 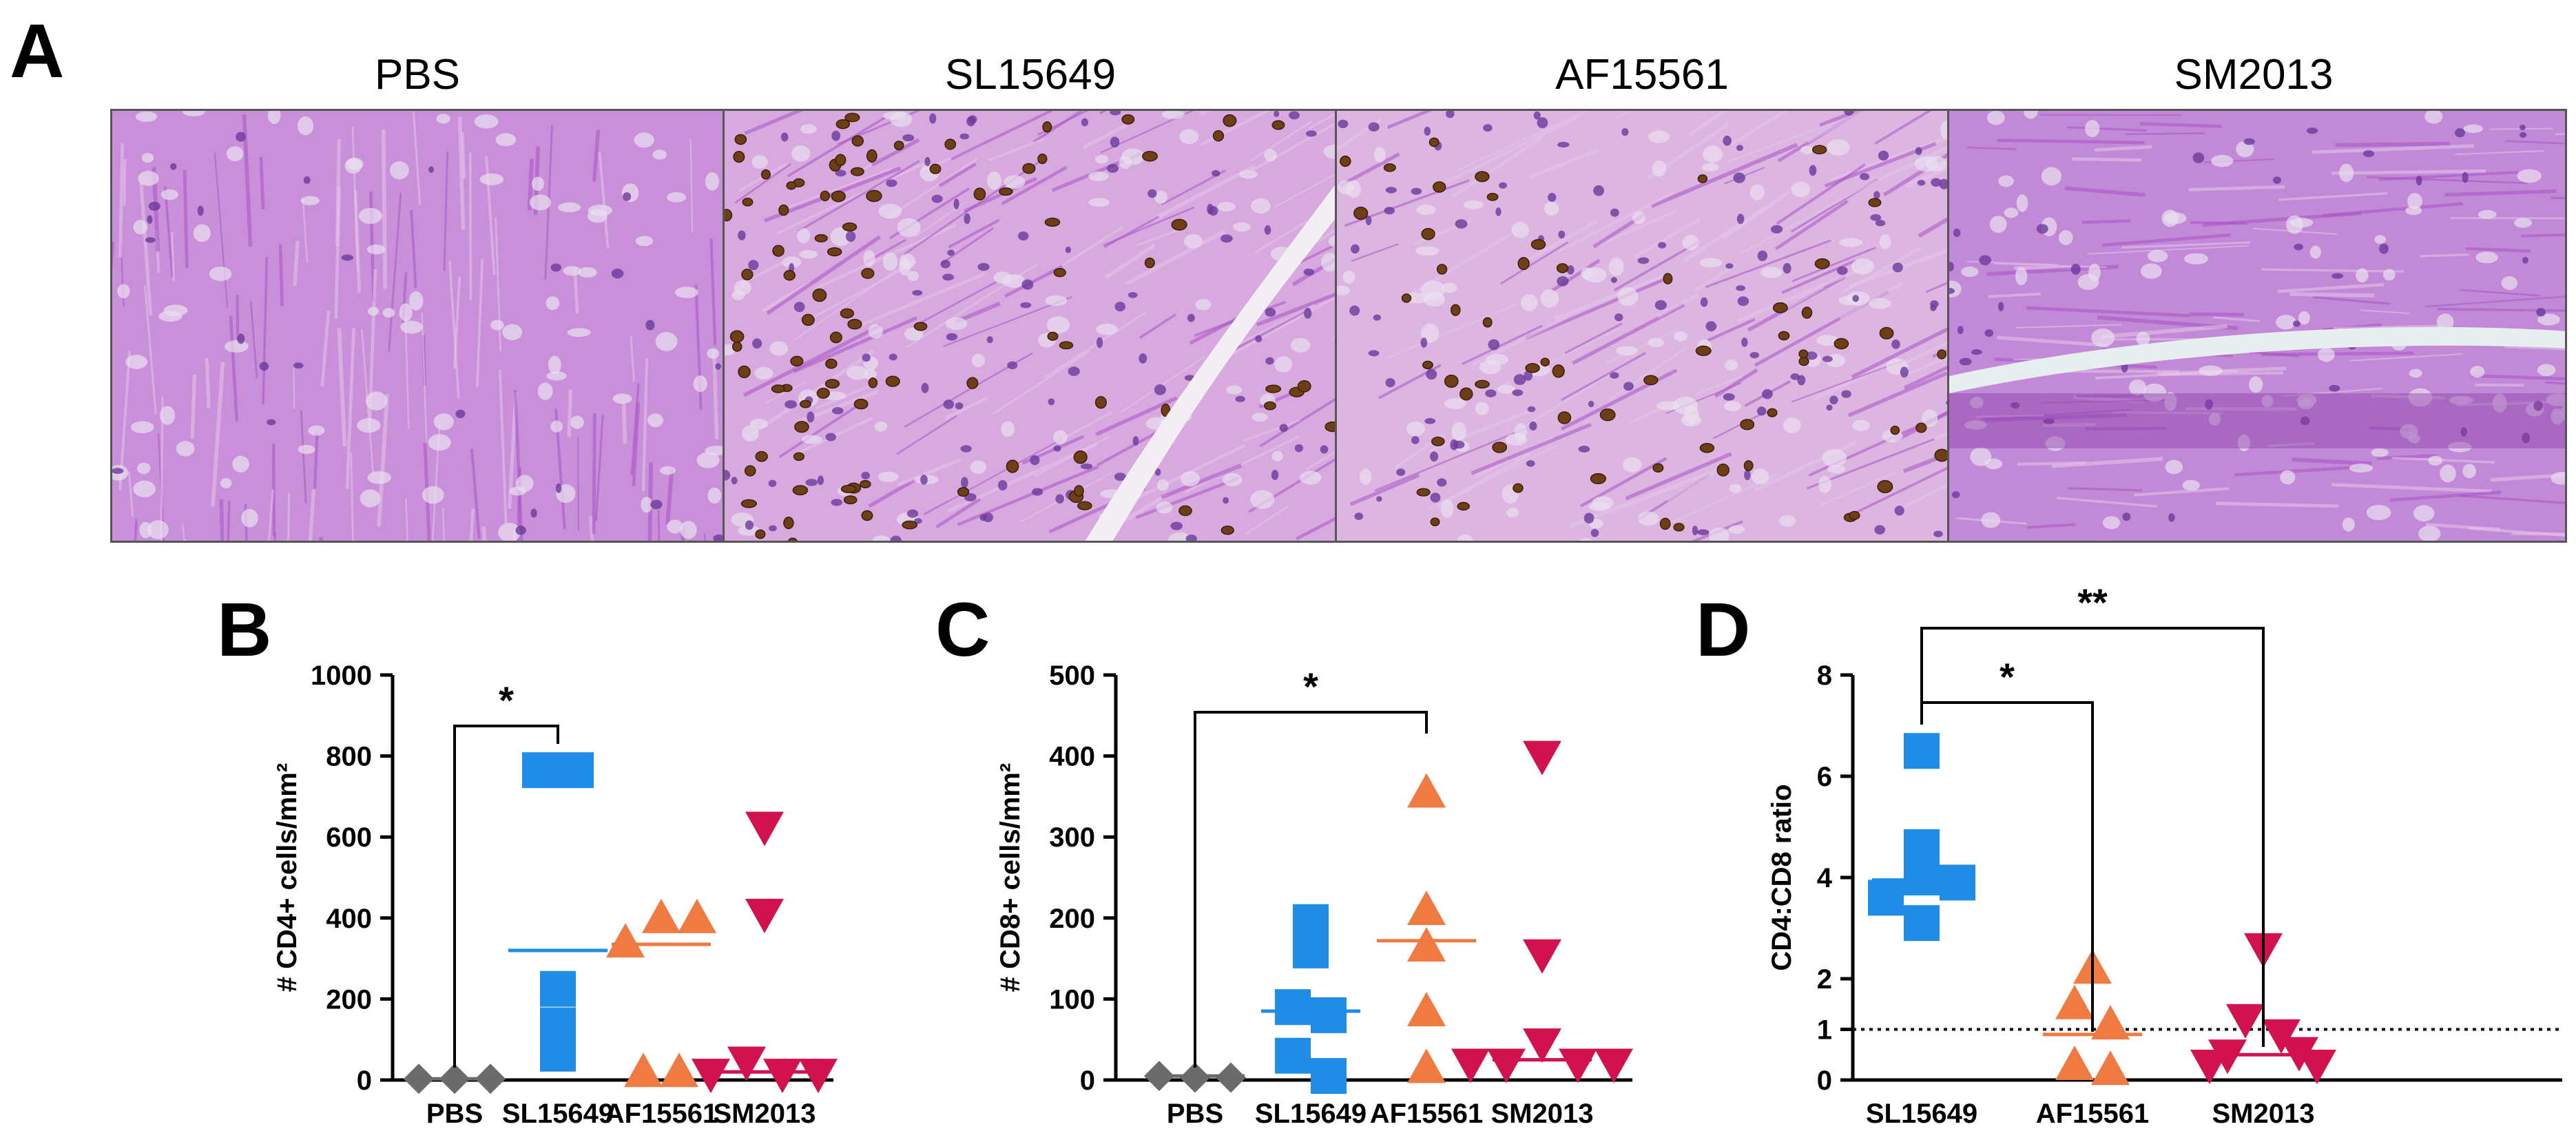 What do you see at coordinates (2257, 326) in the screenshot?
I see `micrograph-sm2013` at bounding box center [2257, 326].